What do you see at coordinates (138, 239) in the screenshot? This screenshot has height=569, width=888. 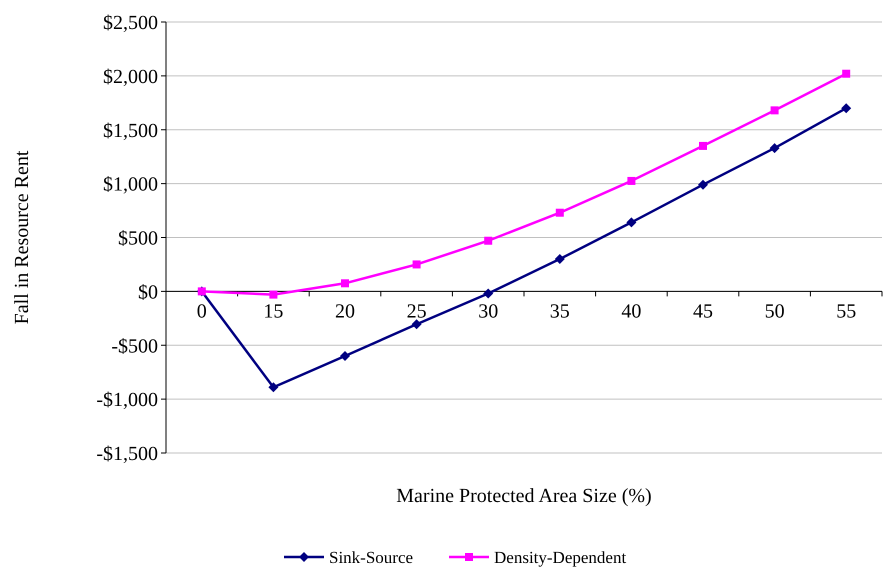 I see `y-tick-label: $500` at bounding box center [138, 239].